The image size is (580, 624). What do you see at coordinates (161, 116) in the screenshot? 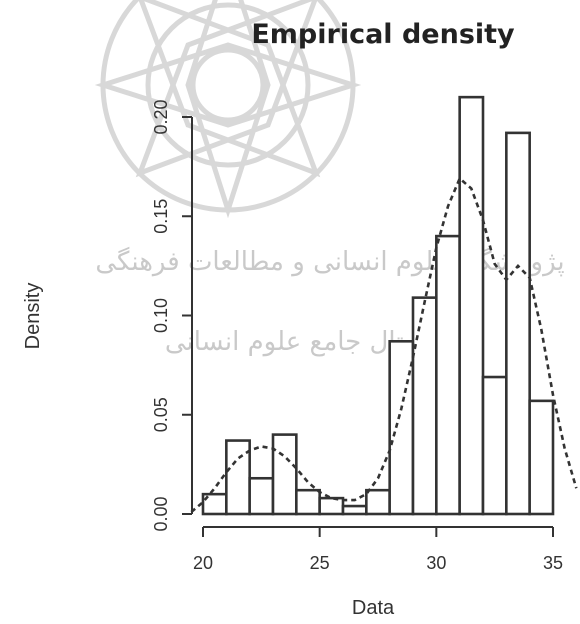
I see `y-tick-label: 0.20` at bounding box center [161, 116].